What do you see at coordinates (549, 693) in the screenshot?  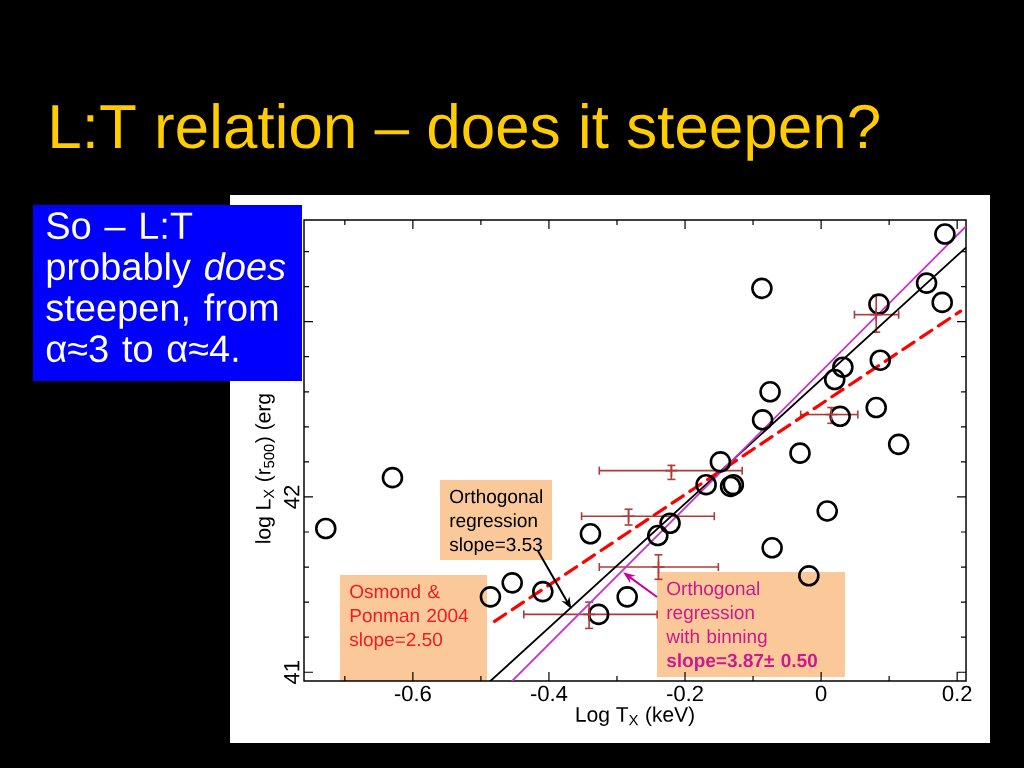 I see `x-tick-label: -0.4` at bounding box center [549, 693].